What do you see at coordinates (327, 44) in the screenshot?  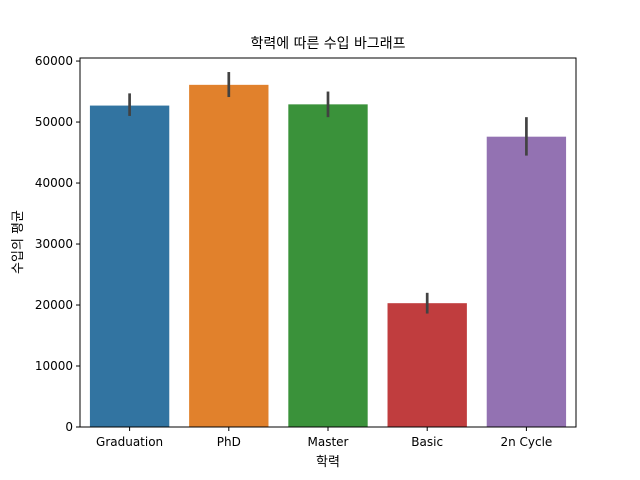 I see `chart-title: 학력에 따른 수입 바그래프` at bounding box center [327, 44].